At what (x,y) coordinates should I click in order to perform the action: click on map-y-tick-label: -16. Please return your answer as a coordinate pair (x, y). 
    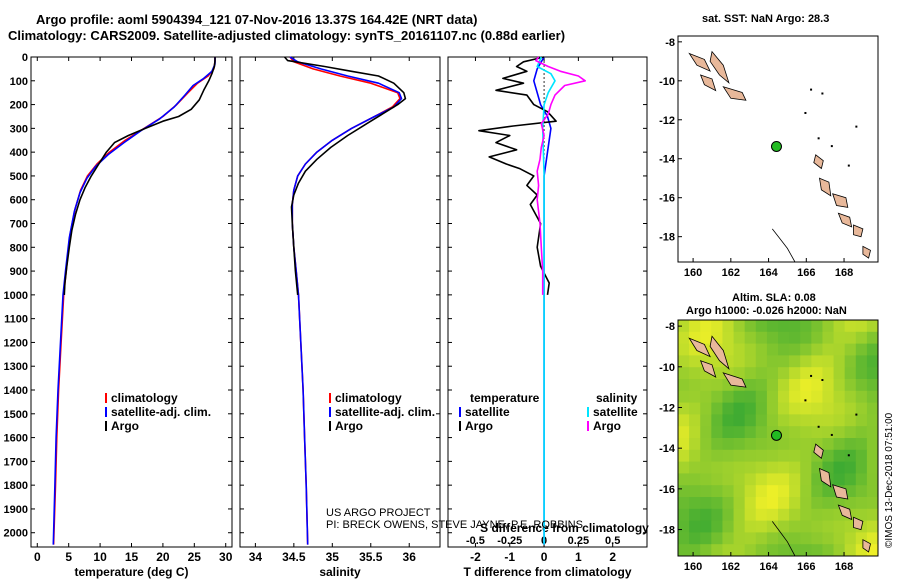
    Looking at the image, I should click on (667, 490).